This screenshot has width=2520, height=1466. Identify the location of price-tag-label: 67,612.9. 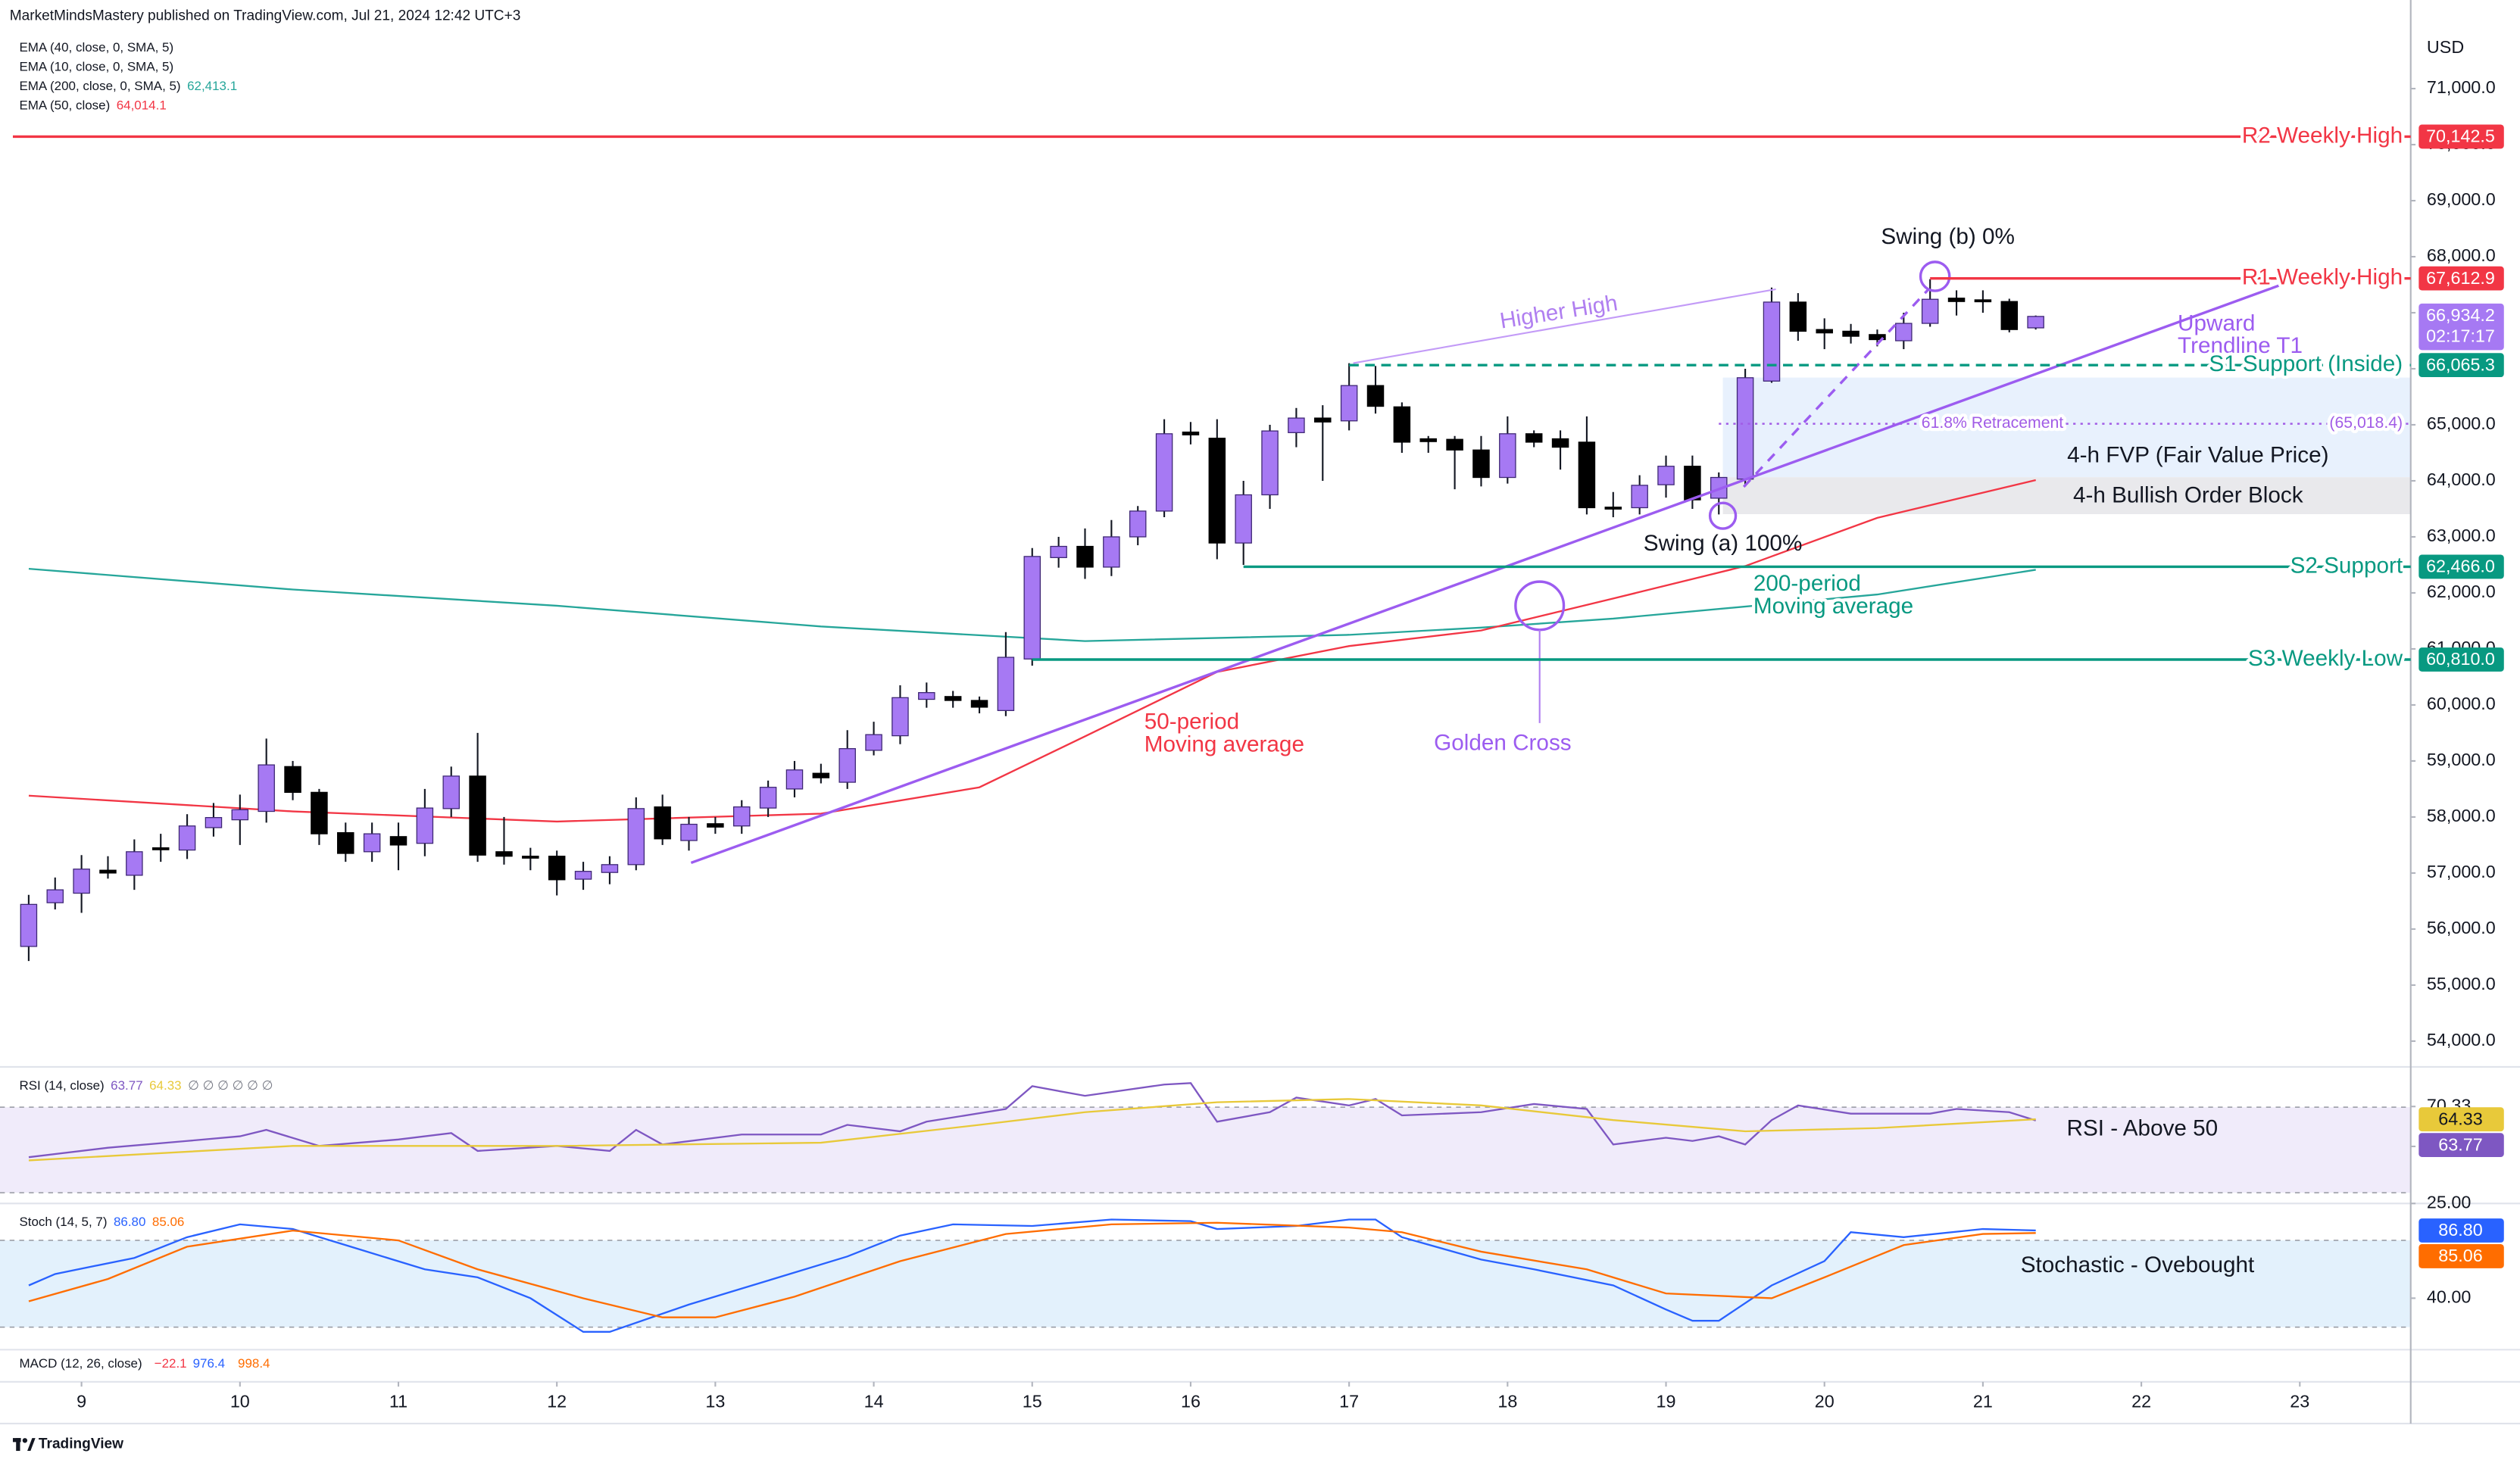
(2460, 278).